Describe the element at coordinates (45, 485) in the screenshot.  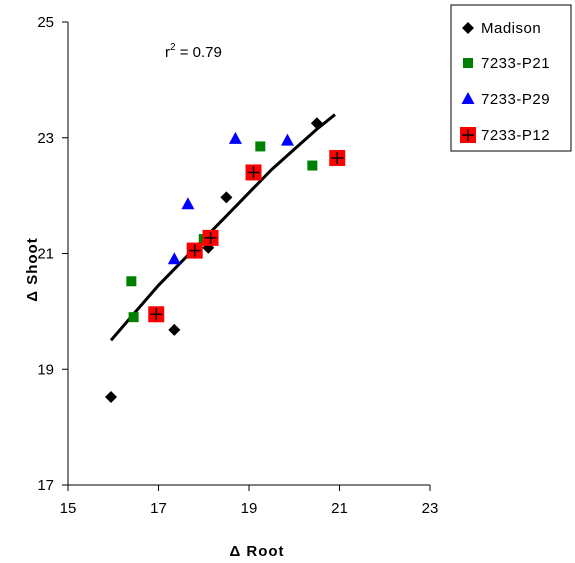
I see `y-tick-label: 17` at that location.